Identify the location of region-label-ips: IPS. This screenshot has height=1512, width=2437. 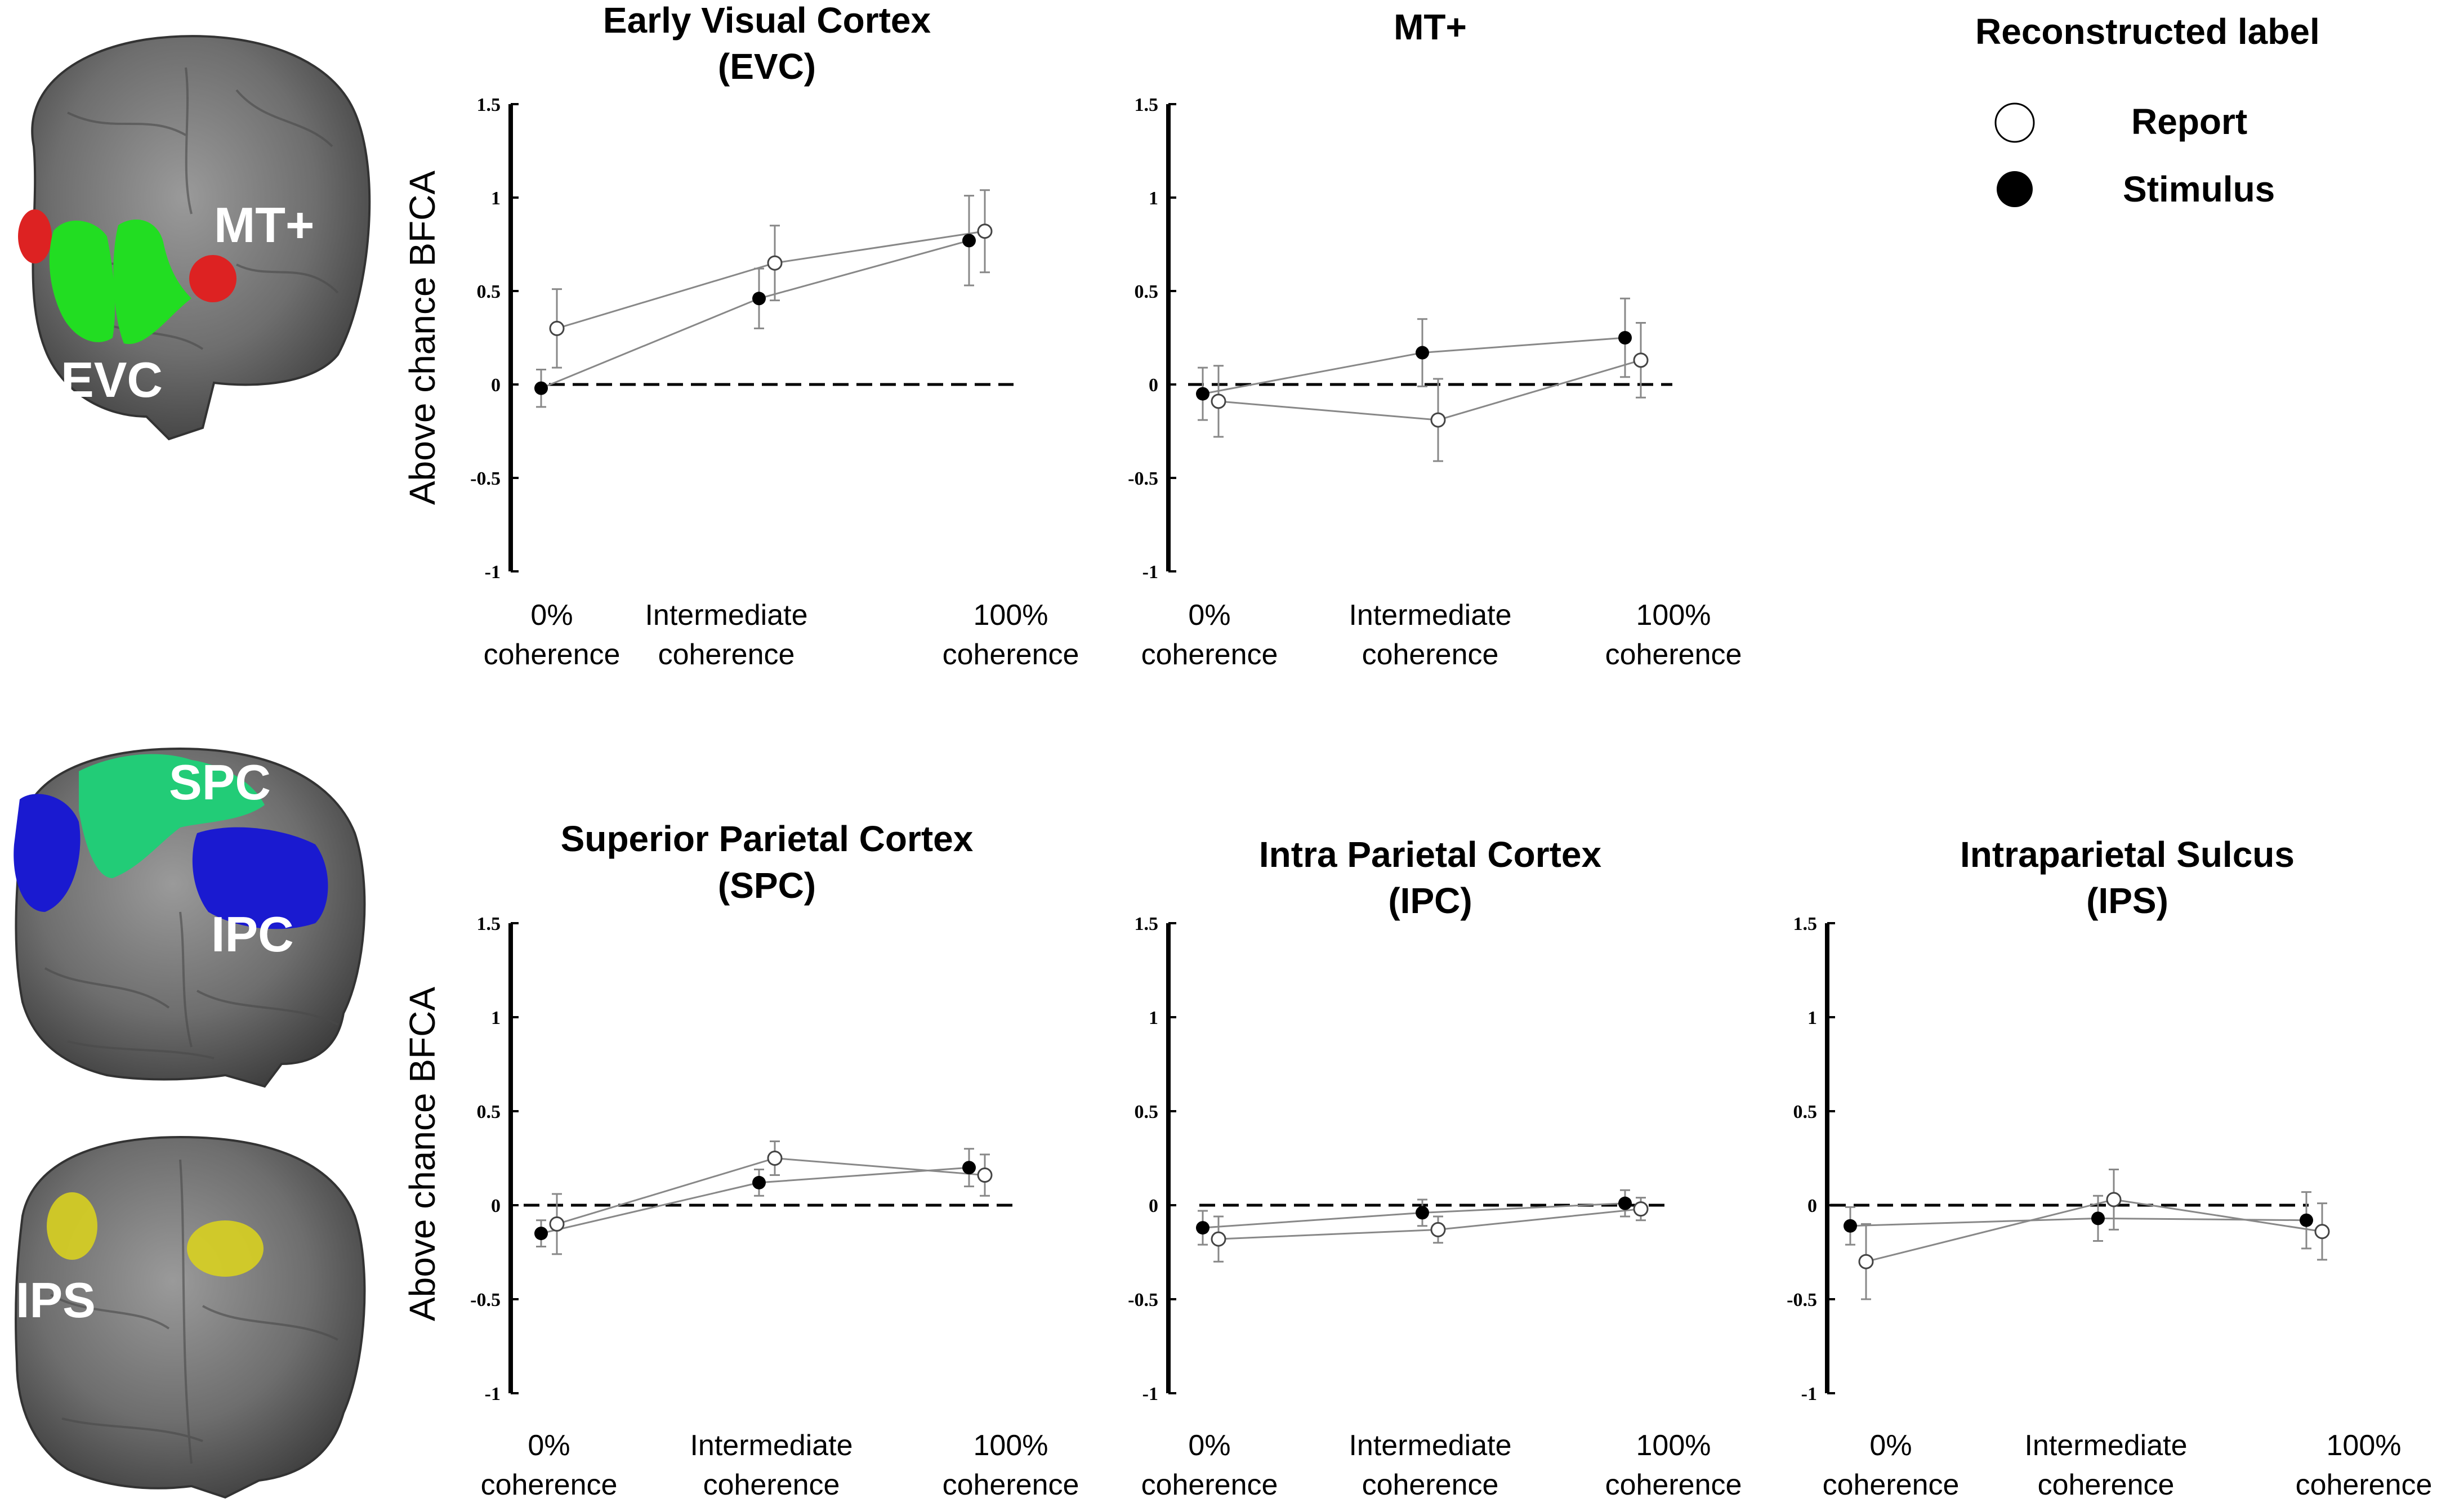
(56, 1300).